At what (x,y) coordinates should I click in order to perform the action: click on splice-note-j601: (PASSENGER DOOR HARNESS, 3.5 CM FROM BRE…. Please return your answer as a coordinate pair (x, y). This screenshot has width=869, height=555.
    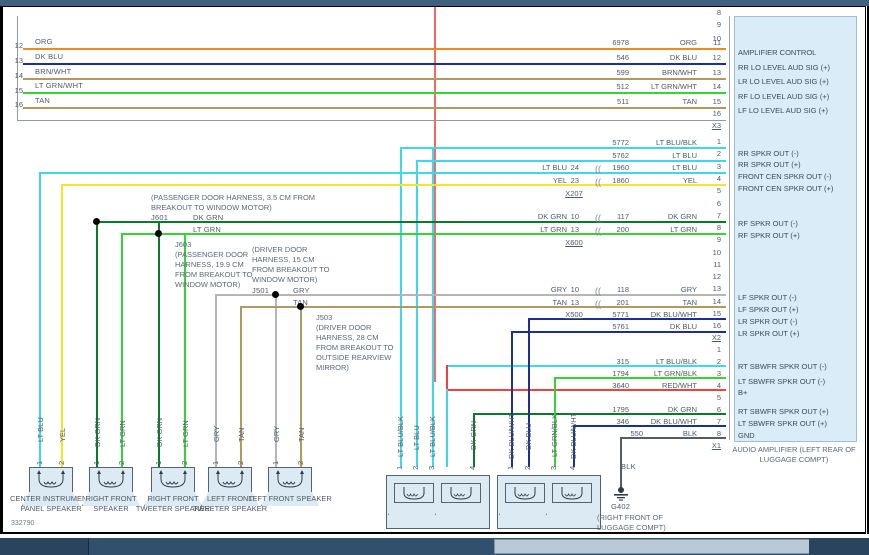
    Looking at the image, I should click on (233, 202).